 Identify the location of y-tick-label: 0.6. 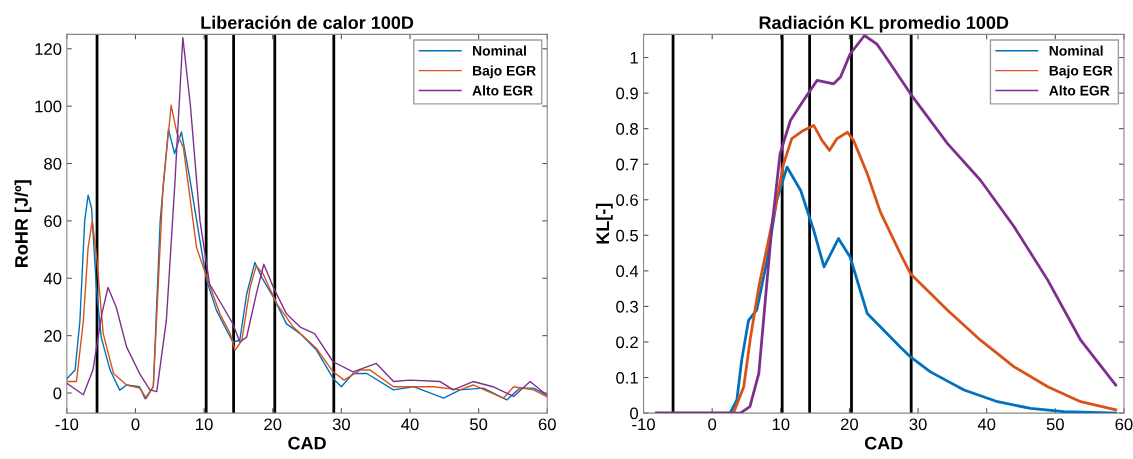
(627, 200).